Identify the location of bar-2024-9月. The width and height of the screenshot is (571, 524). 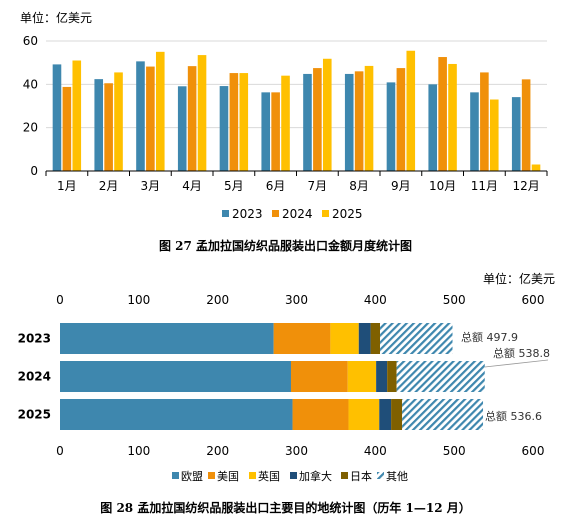
(401, 119).